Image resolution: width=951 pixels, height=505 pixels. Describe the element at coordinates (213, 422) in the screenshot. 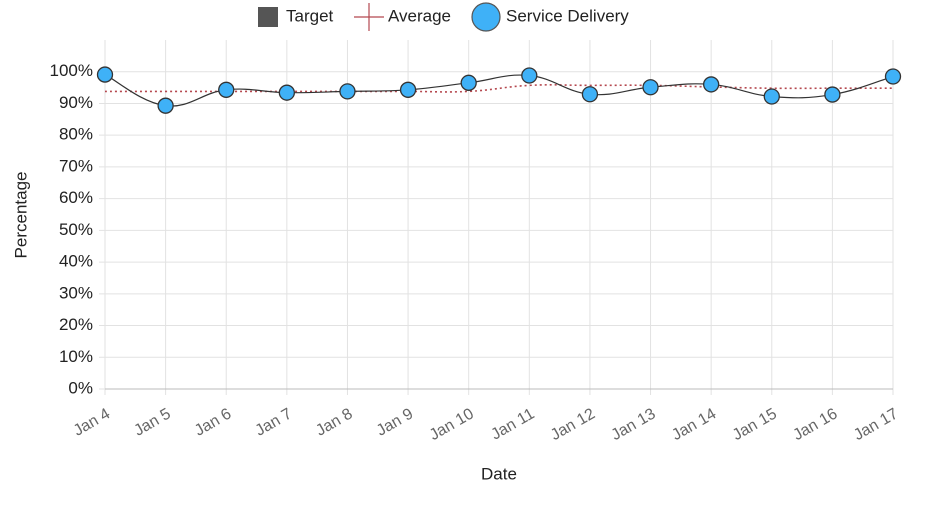

I see `x-tick-label: Jan 6` at that location.